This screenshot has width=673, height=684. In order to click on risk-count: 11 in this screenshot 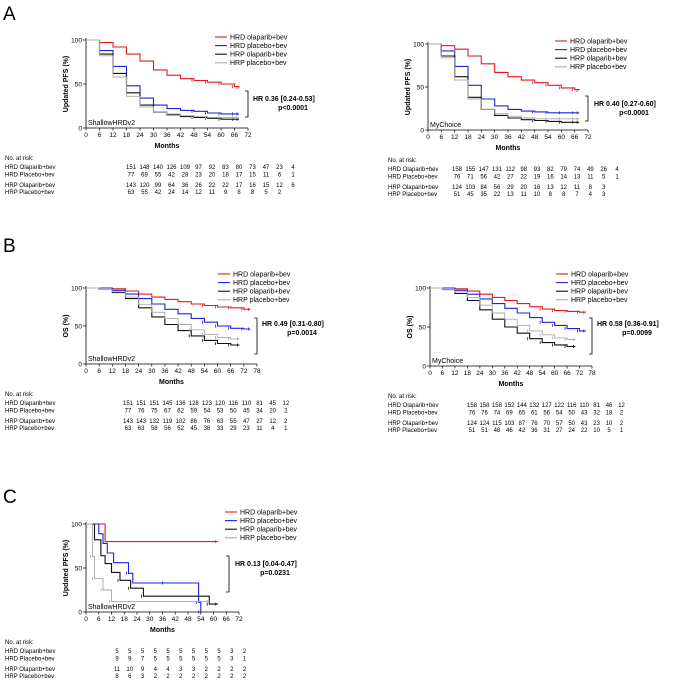, I will do `click(259, 429)`.